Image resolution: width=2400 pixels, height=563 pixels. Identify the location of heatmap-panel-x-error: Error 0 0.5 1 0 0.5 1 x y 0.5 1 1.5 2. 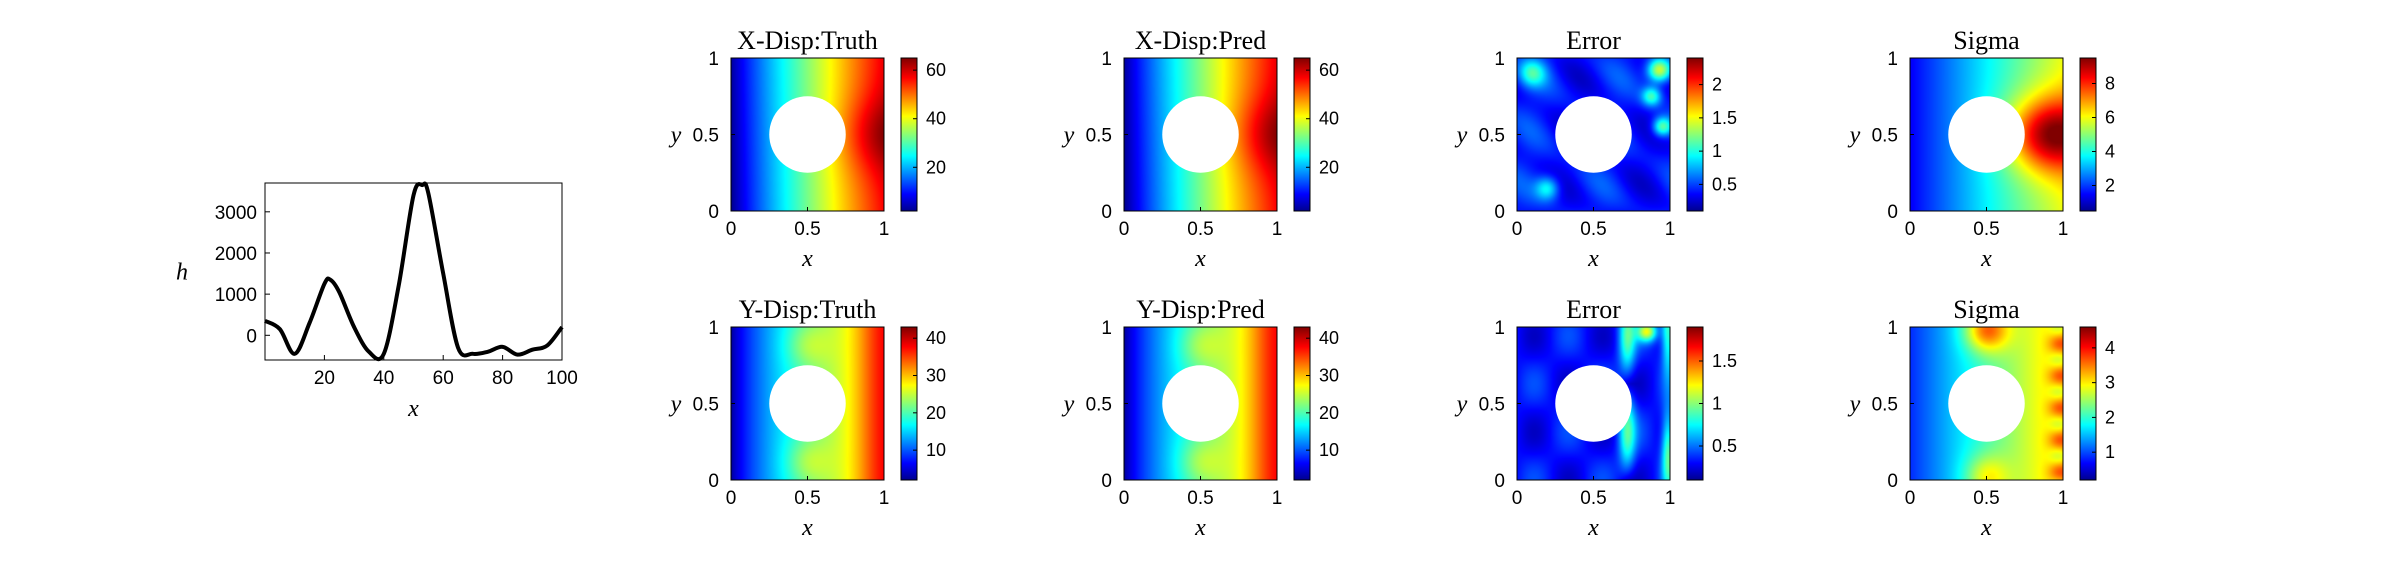
(1596, 149).